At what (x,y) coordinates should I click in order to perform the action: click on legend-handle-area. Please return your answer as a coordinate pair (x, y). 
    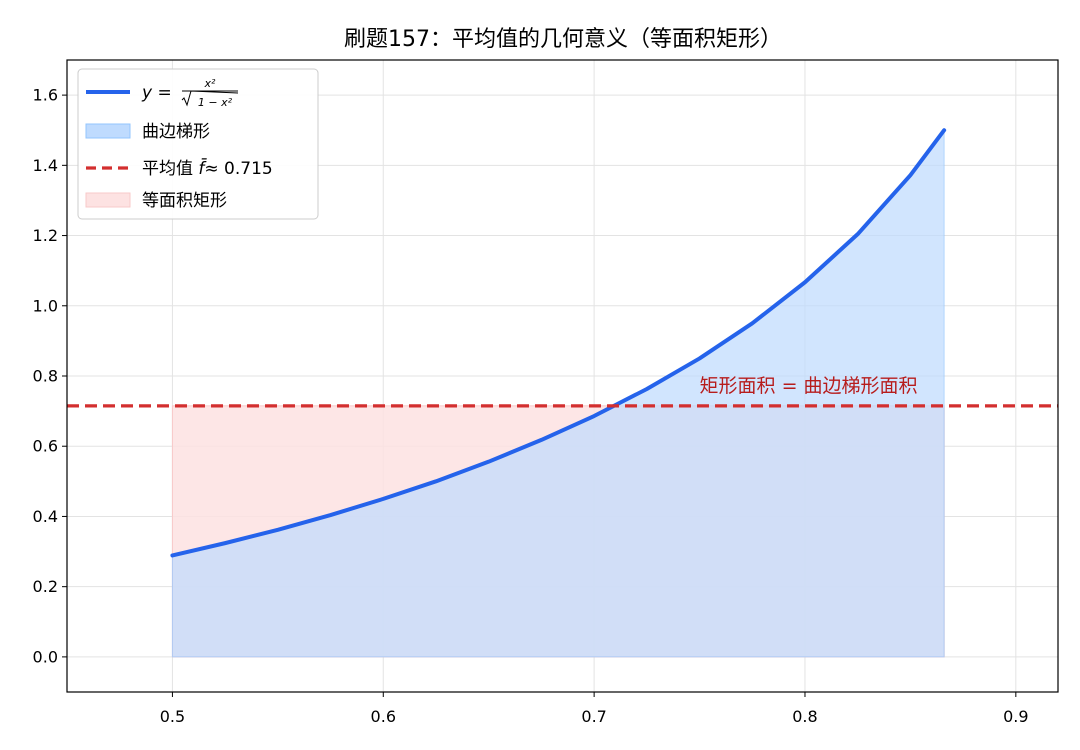
    Looking at the image, I should click on (108, 131).